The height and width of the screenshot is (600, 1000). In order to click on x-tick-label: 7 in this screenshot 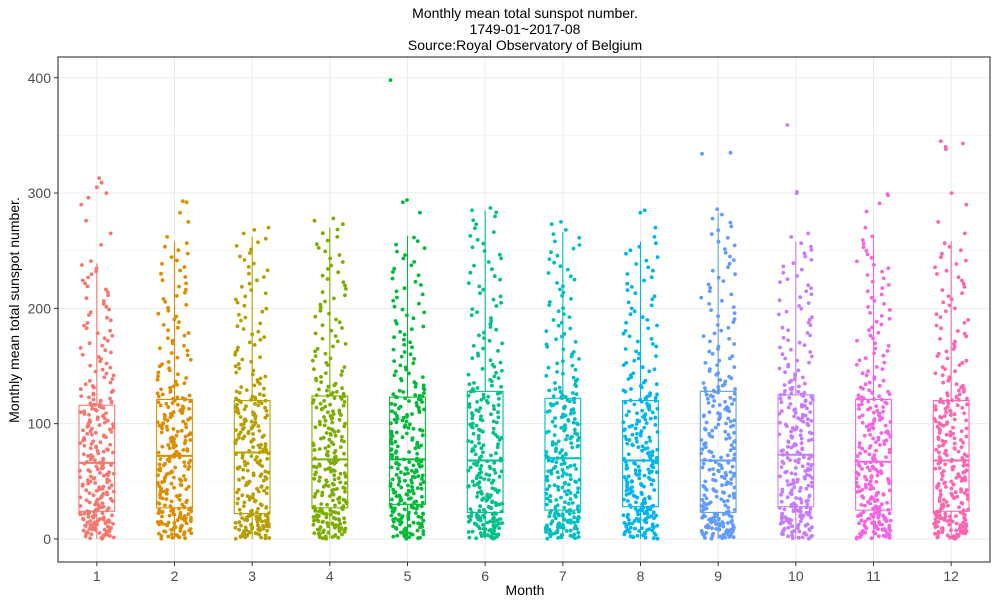, I will do `click(563, 576)`.